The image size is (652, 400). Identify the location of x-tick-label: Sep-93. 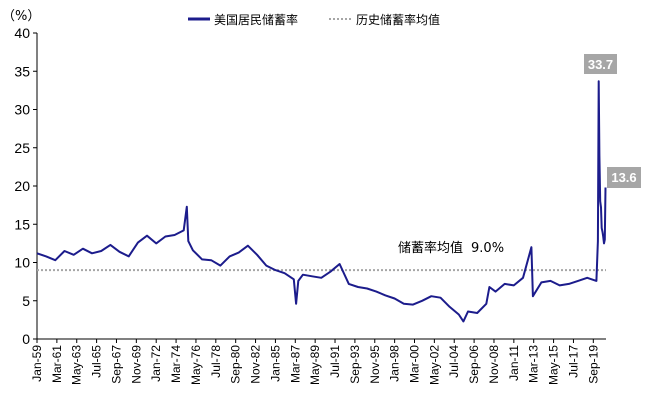
(355, 364).